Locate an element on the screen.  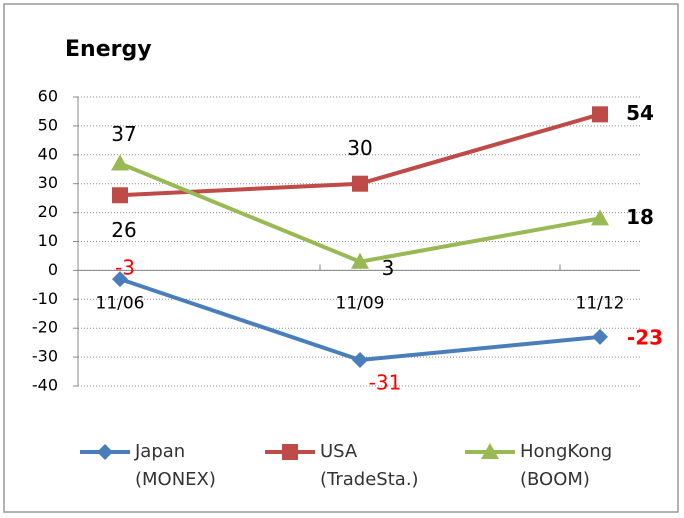
data-label: -3 is located at coordinates (125, 268).